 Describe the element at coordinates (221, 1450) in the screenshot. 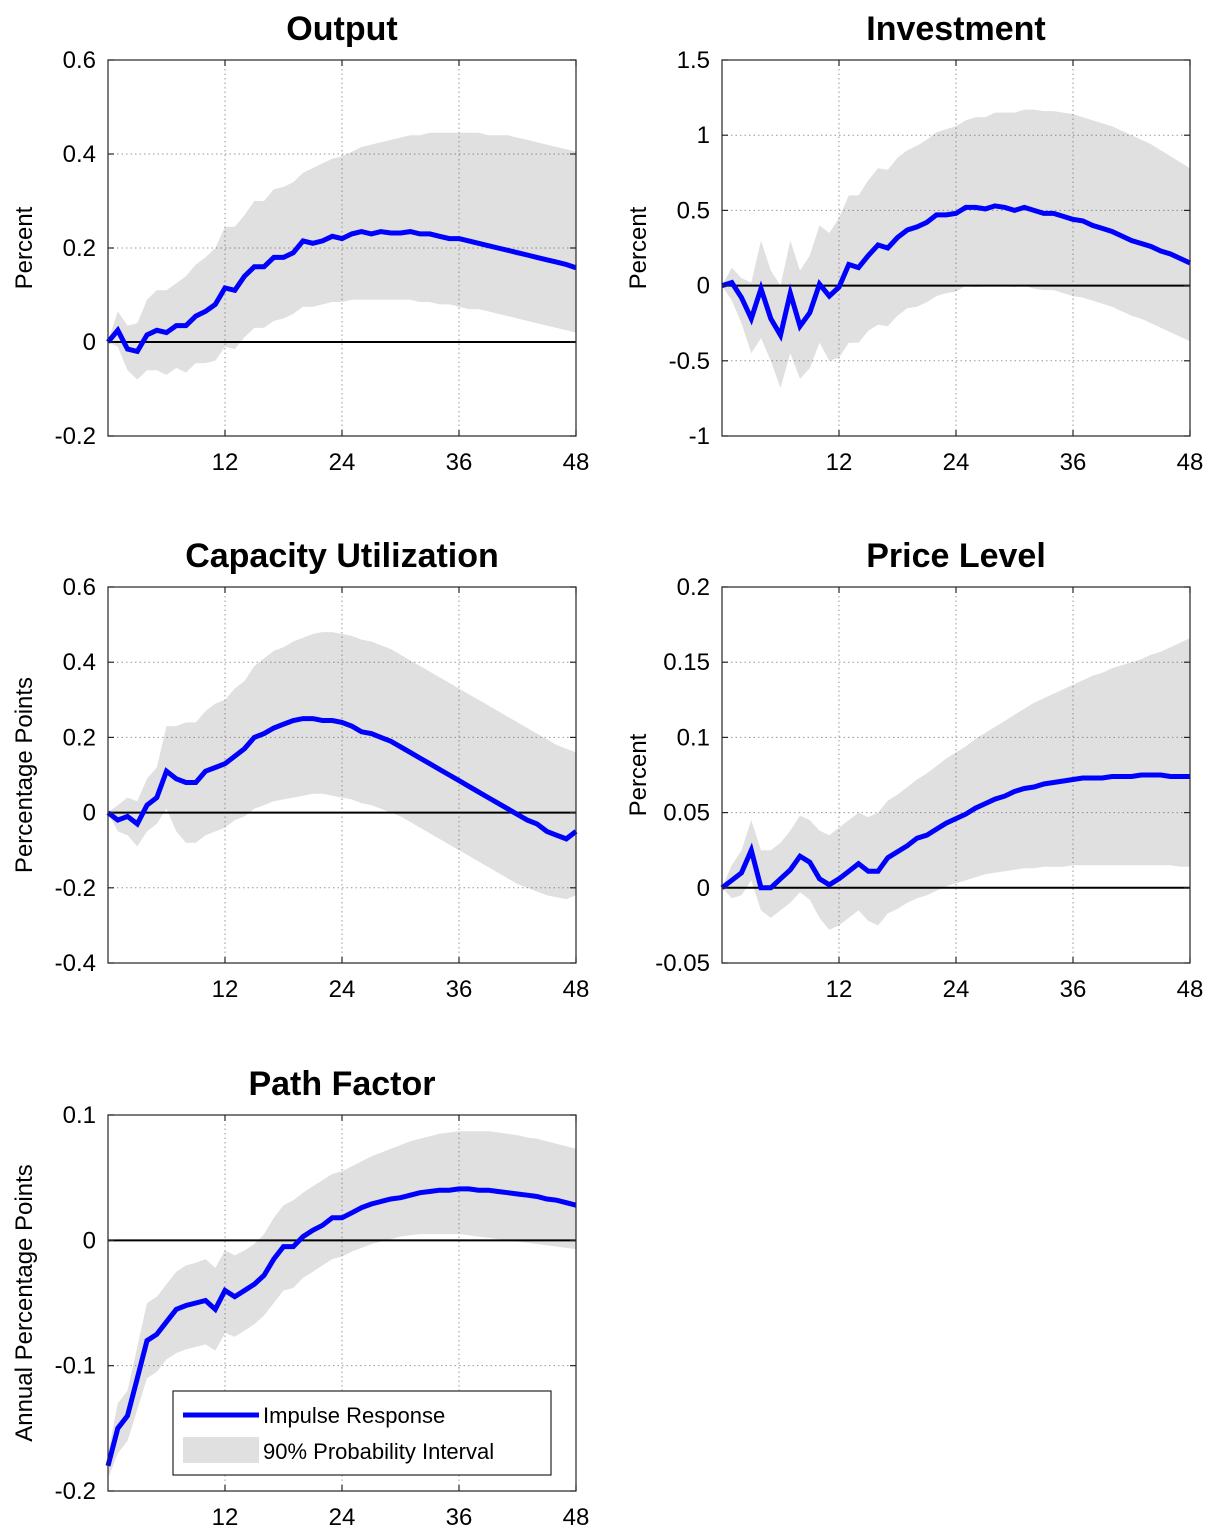

I see `legend-band-swatch` at that location.